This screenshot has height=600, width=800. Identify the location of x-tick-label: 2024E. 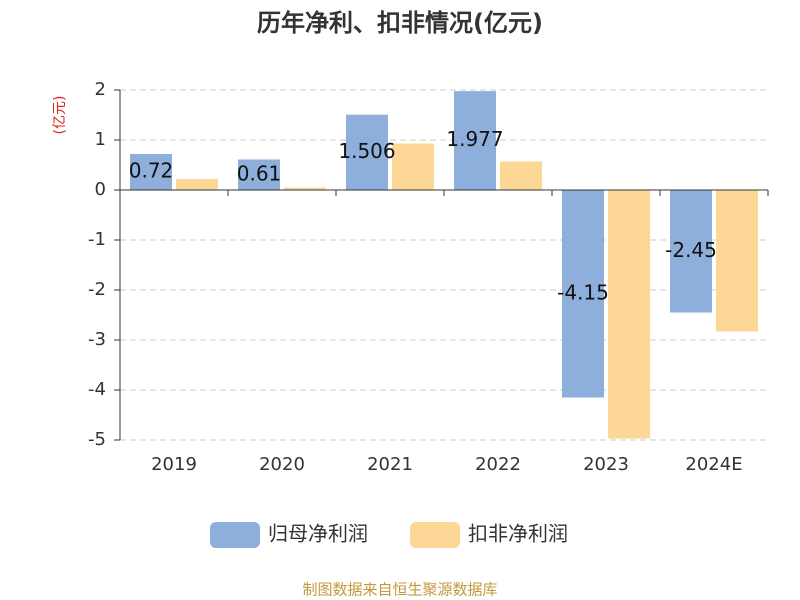
(713, 464).